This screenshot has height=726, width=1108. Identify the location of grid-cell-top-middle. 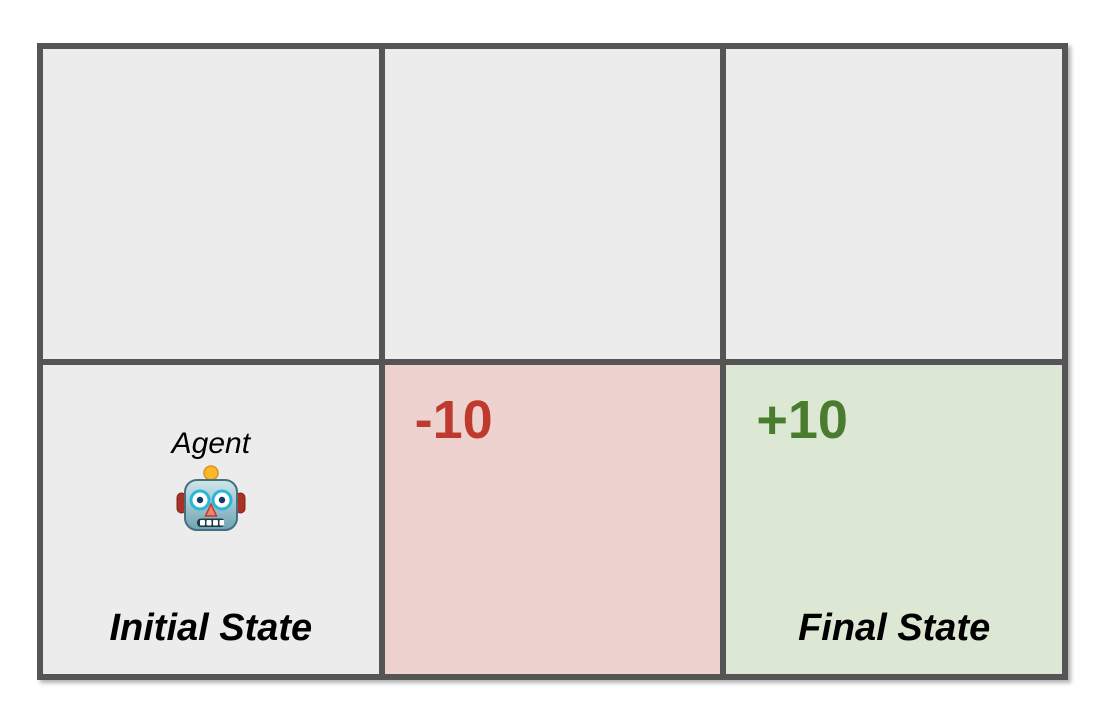
(552, 204).